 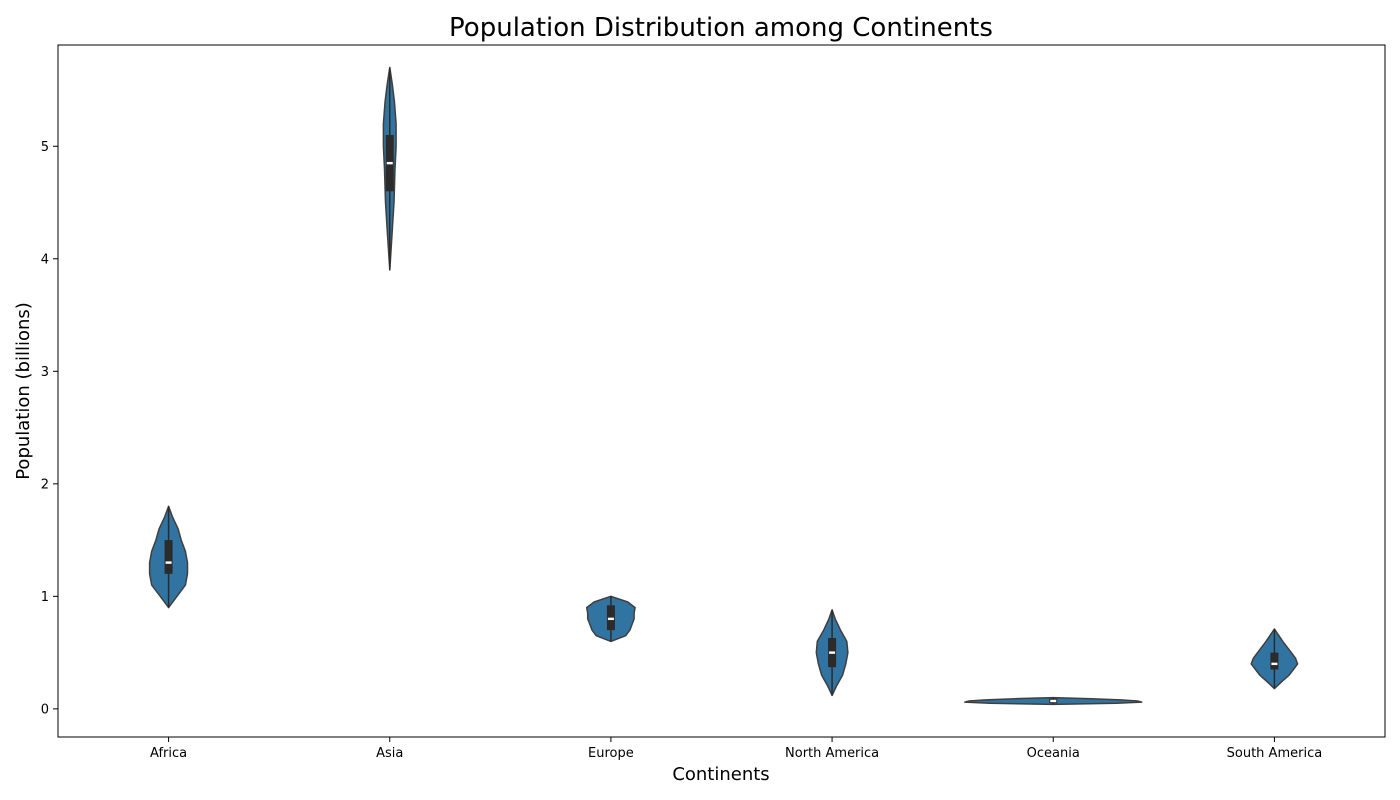 What do you see at coordinates (45, 259) in the screenshot?
I see `y-tick-label: 4` at bounding box center [45, 259].